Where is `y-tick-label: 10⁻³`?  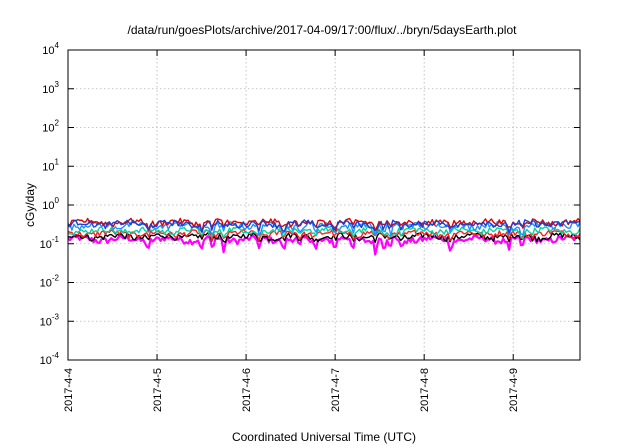 y-tick-label: 10⁻³ is located at coordinates (50, 320).